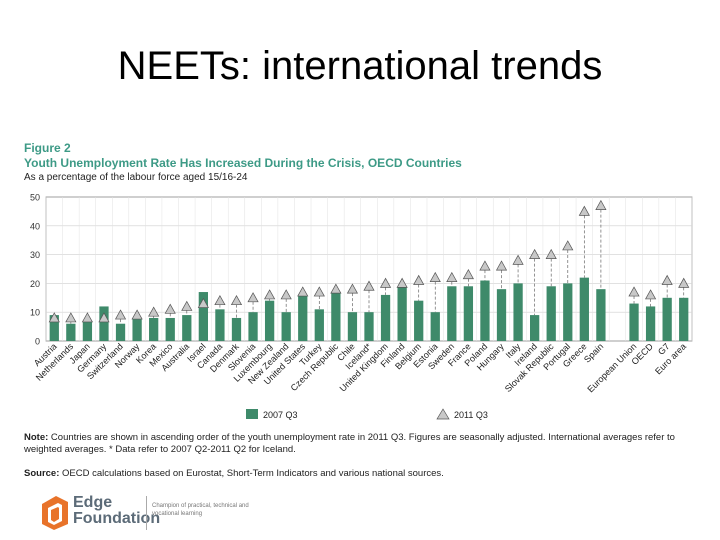  Describe the element at coordinates (42, 473) in the screenshot. I see `source-label: Source:` at that location.